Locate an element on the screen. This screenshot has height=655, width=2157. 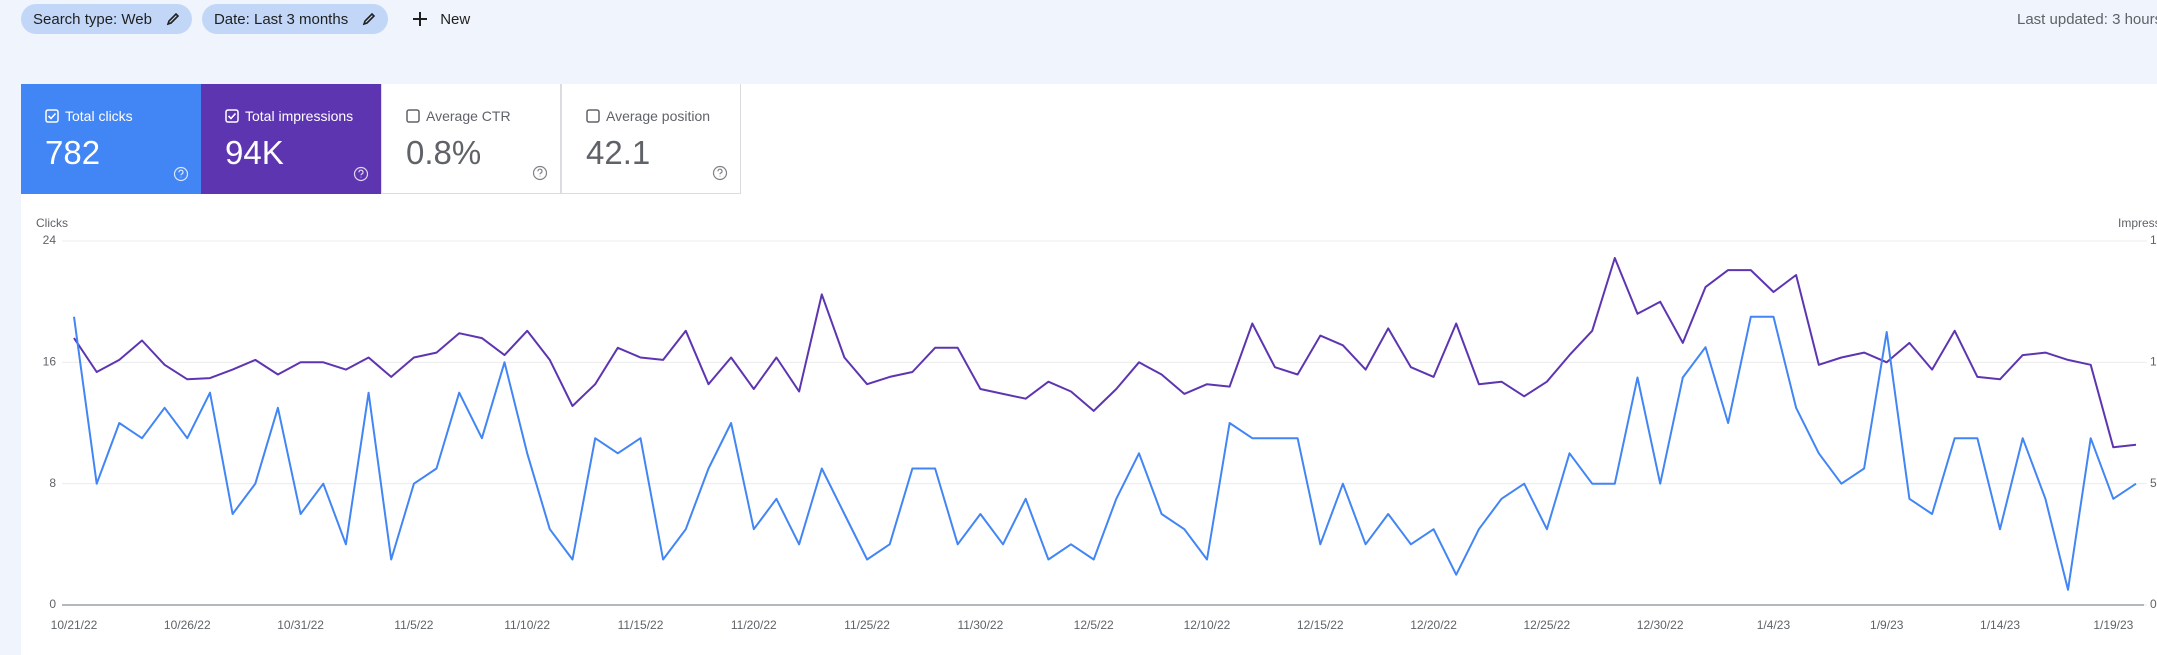
y-tick-label: 24 is located at coordinates (50, 240).